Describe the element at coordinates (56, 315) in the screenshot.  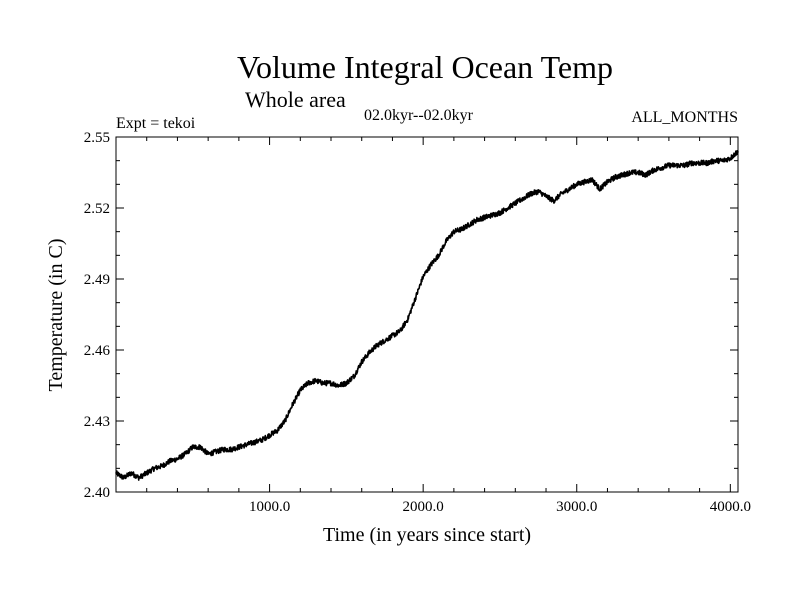
I see `y-axis-label: Temperature (in C)` at that location.